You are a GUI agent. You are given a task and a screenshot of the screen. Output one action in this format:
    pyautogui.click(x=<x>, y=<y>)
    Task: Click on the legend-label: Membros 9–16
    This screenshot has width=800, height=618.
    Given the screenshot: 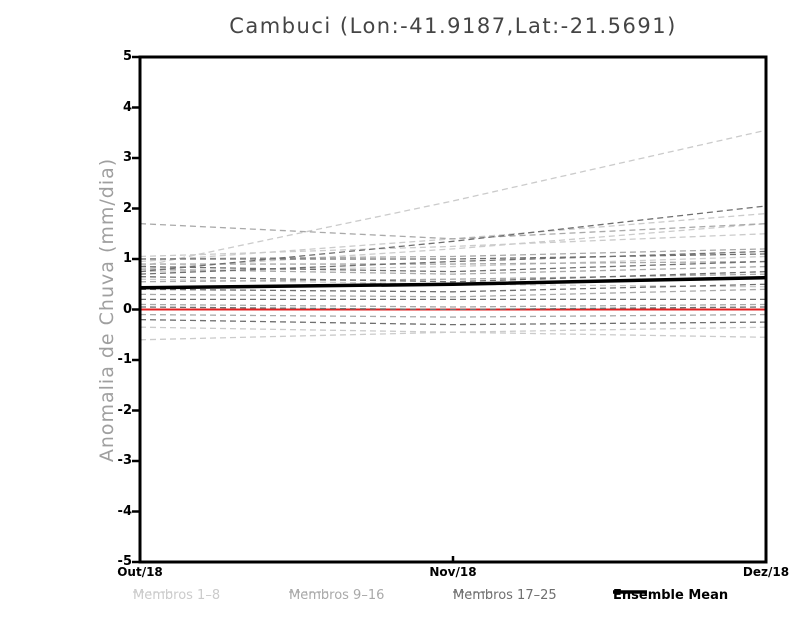 What is the action you would take?
    pyautogui.click(x=337, y=595)
    